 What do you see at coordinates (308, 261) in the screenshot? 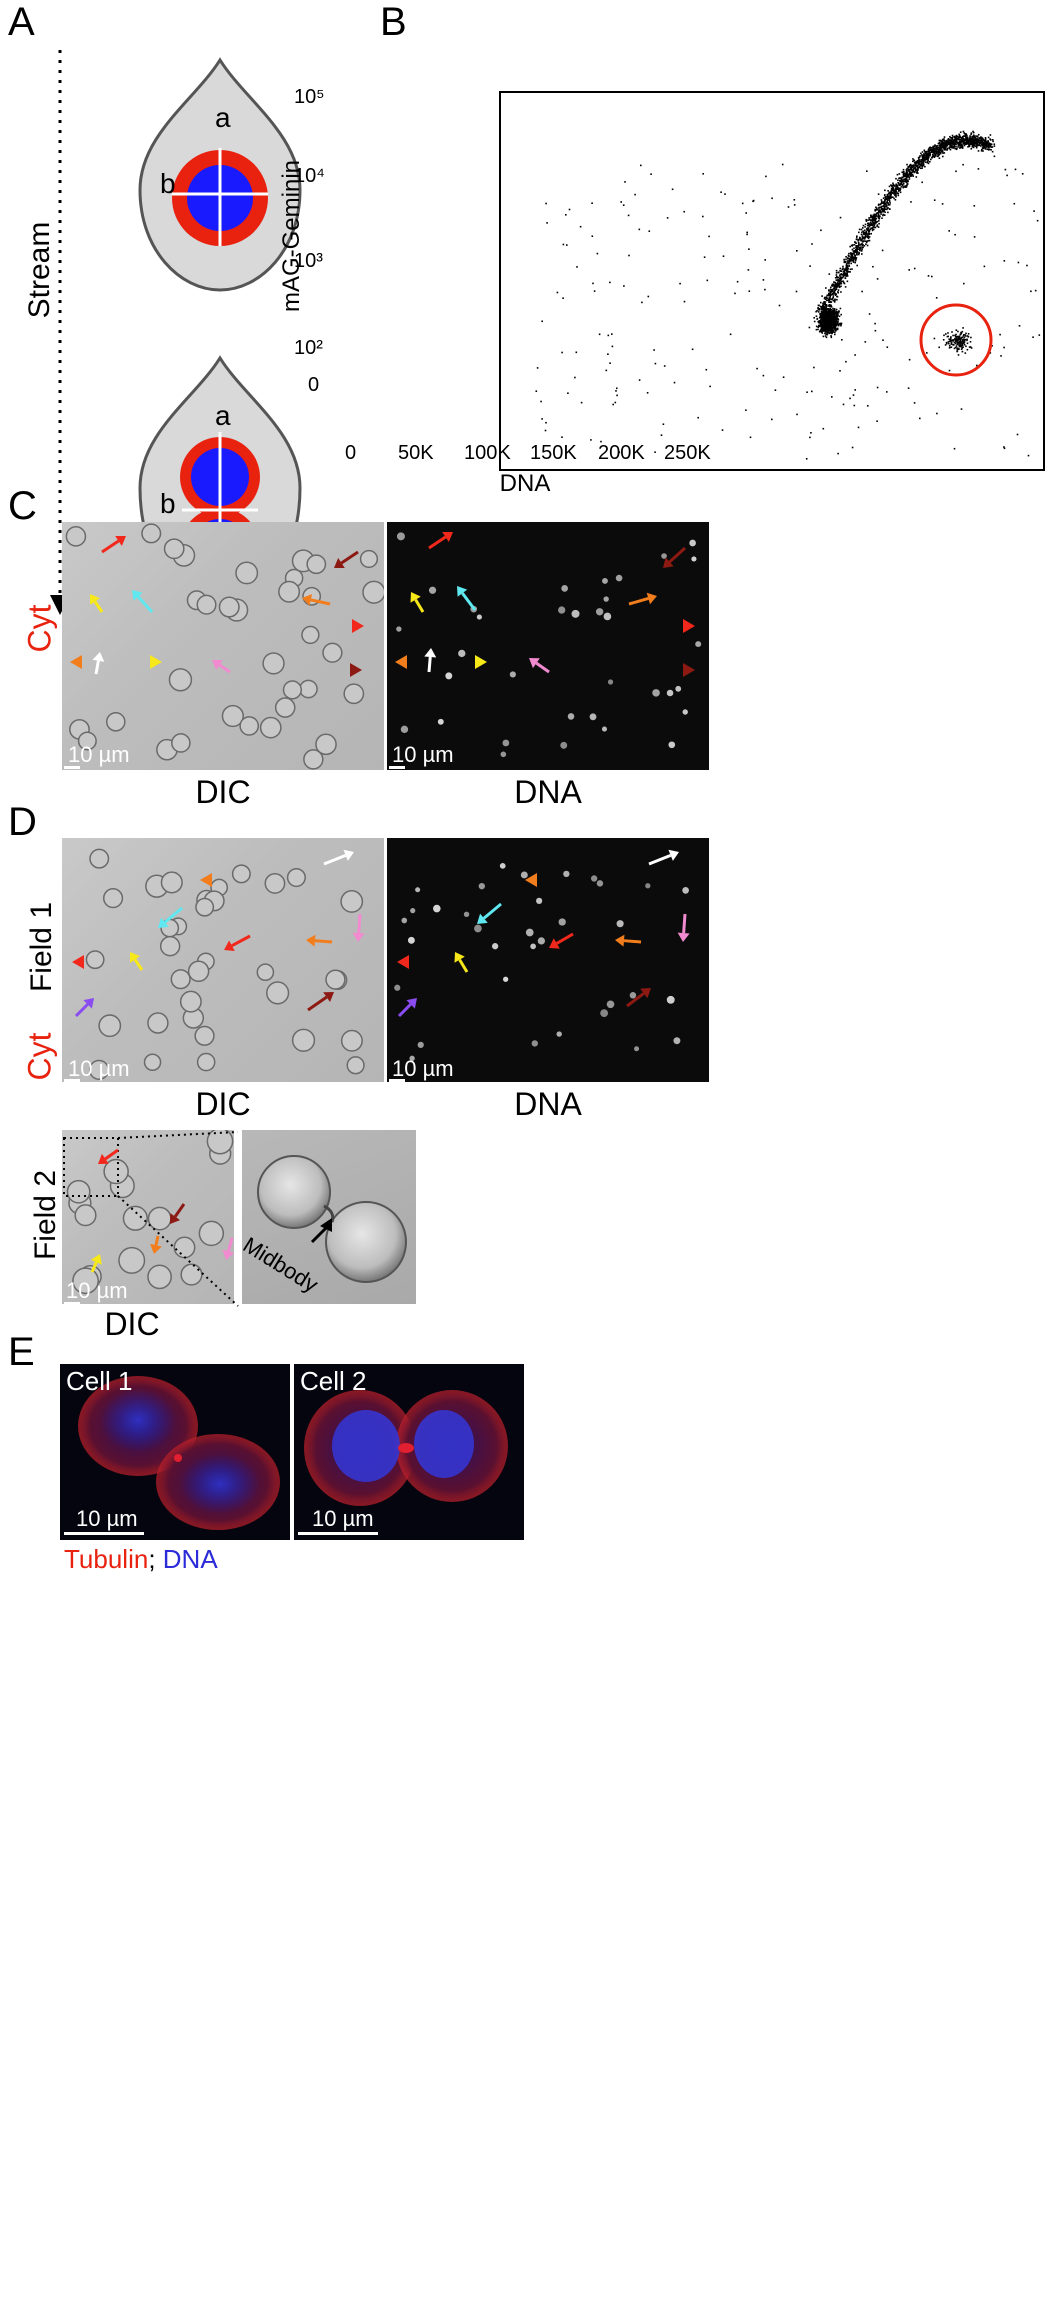
I see `y-tick-1000: 10³` at bounding box center [308, 261].